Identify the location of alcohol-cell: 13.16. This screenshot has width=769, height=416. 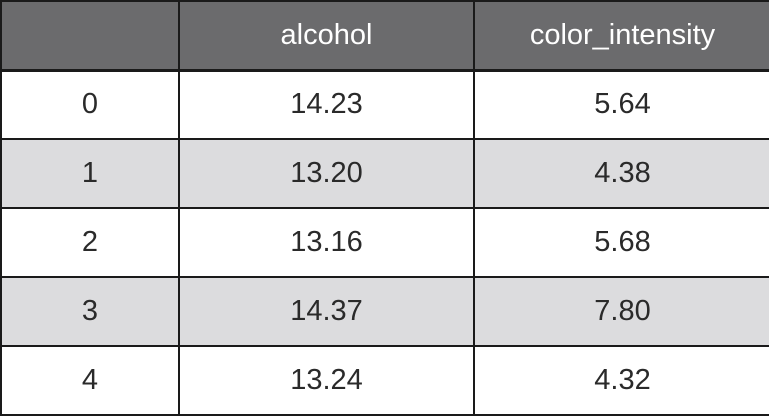
(326, 243).